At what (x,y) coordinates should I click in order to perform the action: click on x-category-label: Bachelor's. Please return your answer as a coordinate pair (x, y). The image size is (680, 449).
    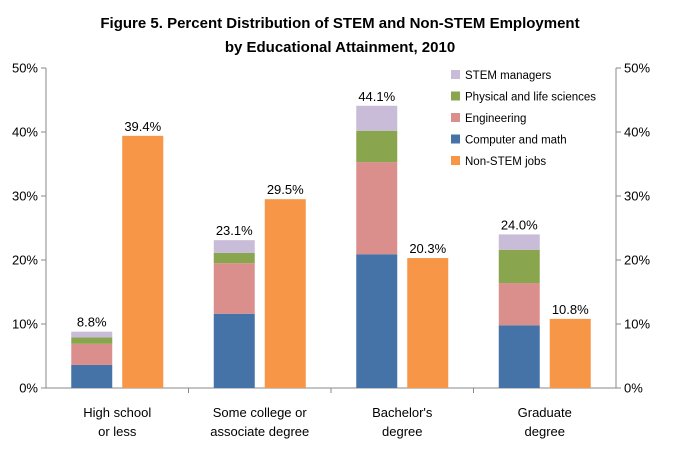
    Looking at the image, I should click on (402, 412).